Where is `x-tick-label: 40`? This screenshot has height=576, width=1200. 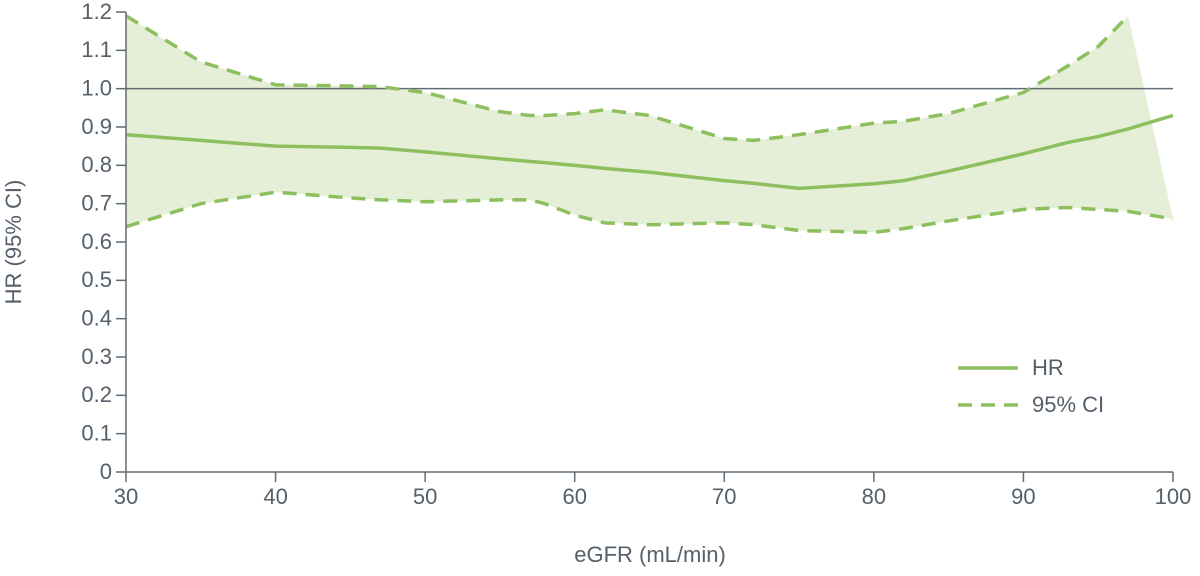
x-tick-label: 40 is located at coordinates (275, 496).